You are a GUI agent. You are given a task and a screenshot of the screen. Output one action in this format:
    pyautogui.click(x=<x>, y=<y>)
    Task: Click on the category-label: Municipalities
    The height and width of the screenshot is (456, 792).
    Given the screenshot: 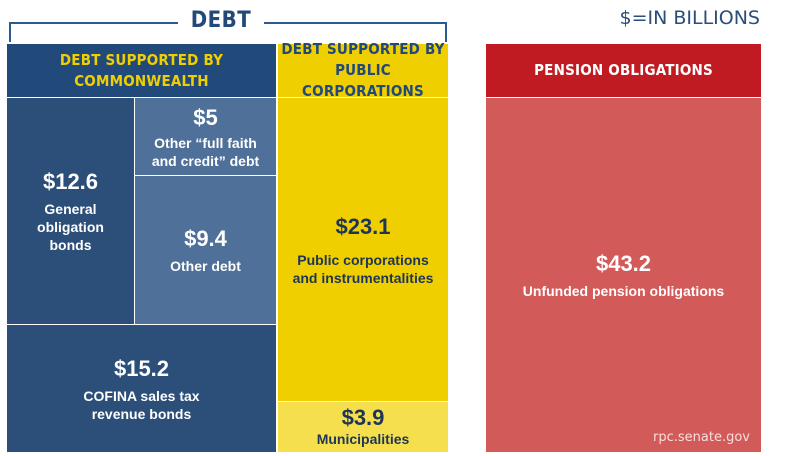 What is the action you would take?
    pyautogui.click(x=363, y=439)
    